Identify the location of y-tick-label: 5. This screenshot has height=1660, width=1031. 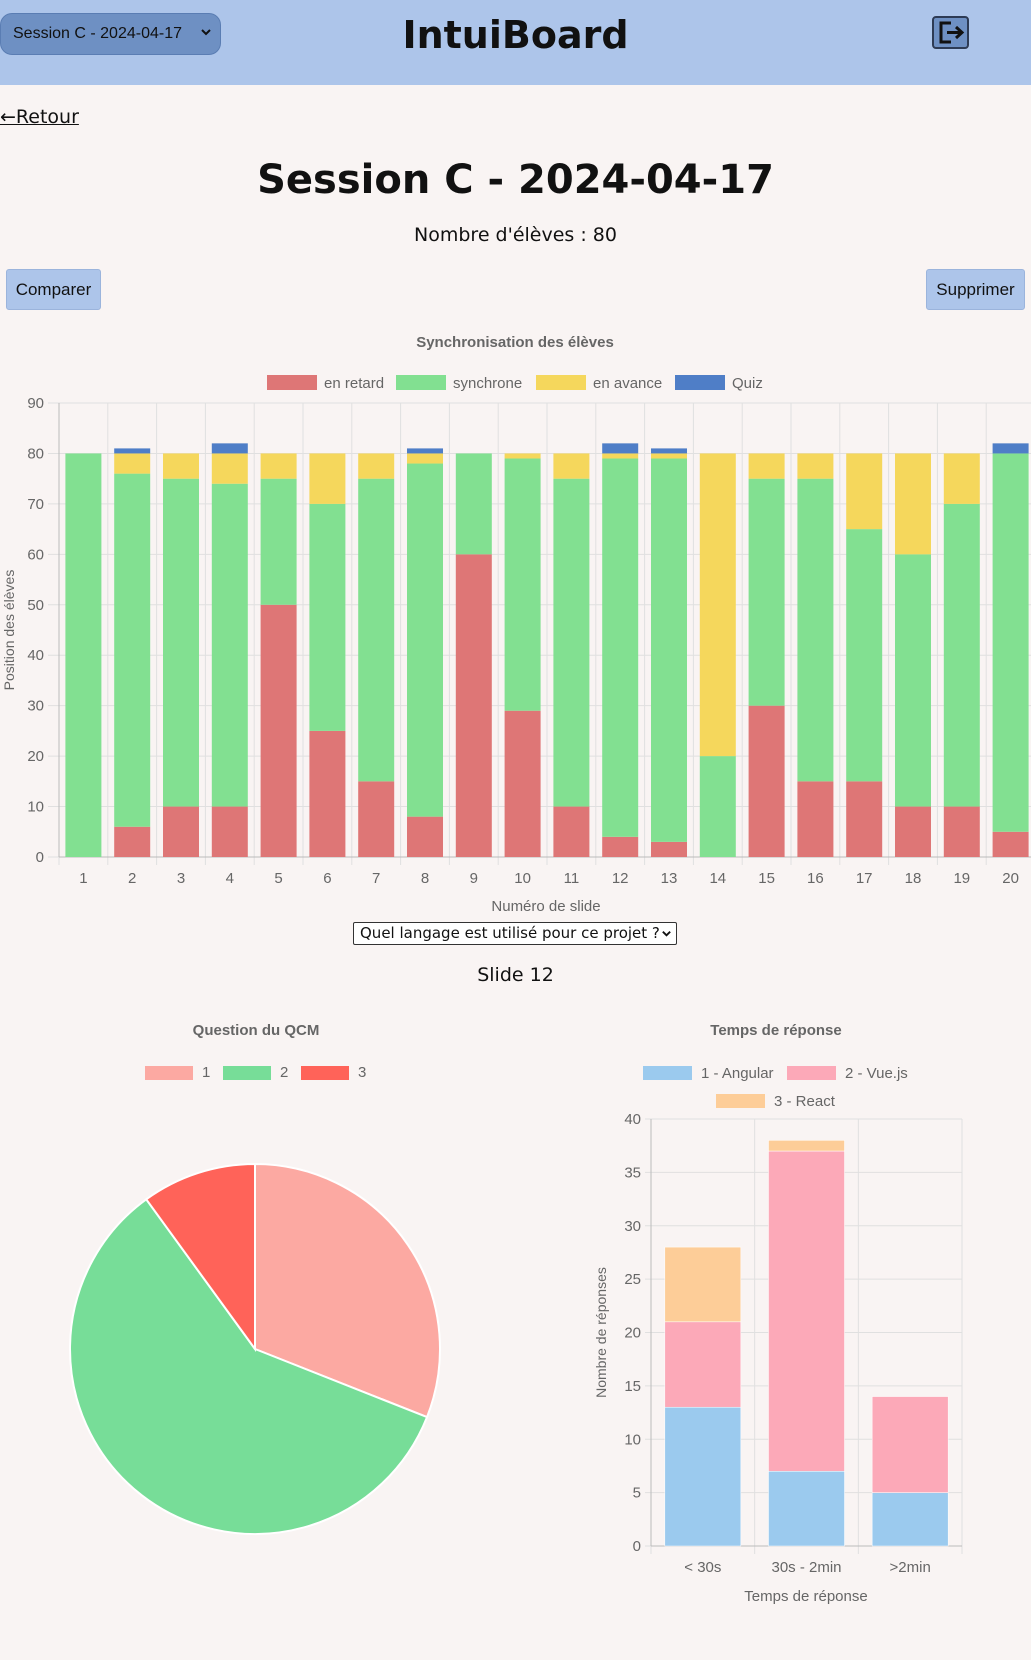
(637, 1493).